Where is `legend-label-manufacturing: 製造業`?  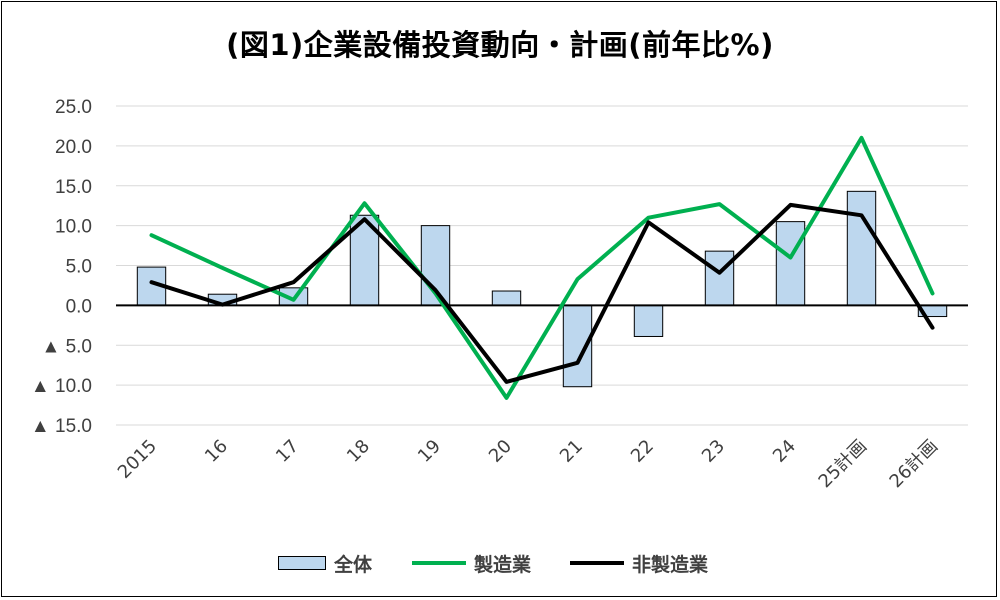 legend-label-manufacturing: 製造業 is located at coordinates (503, 564).